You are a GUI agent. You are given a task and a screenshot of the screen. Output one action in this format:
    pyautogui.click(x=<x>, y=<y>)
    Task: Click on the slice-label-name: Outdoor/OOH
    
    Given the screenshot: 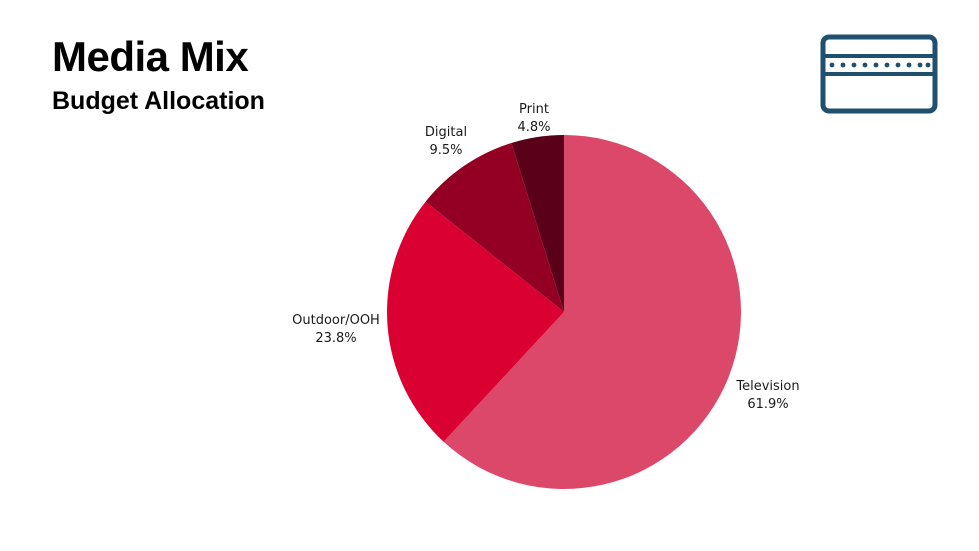 What is the action you would take?
    pyautogui.click(x=336, y=320)
    